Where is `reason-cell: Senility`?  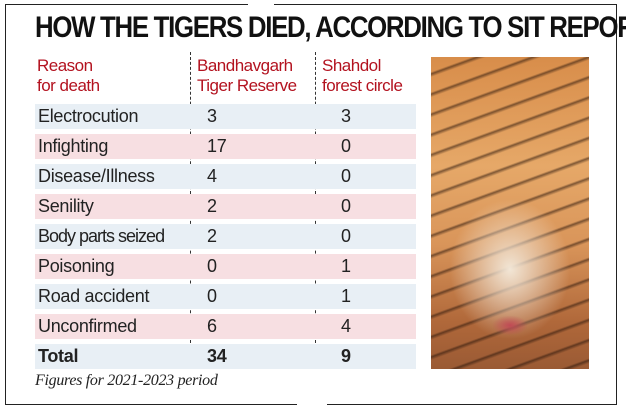 reason-cell: Senility is located at coordinates (66, 206).